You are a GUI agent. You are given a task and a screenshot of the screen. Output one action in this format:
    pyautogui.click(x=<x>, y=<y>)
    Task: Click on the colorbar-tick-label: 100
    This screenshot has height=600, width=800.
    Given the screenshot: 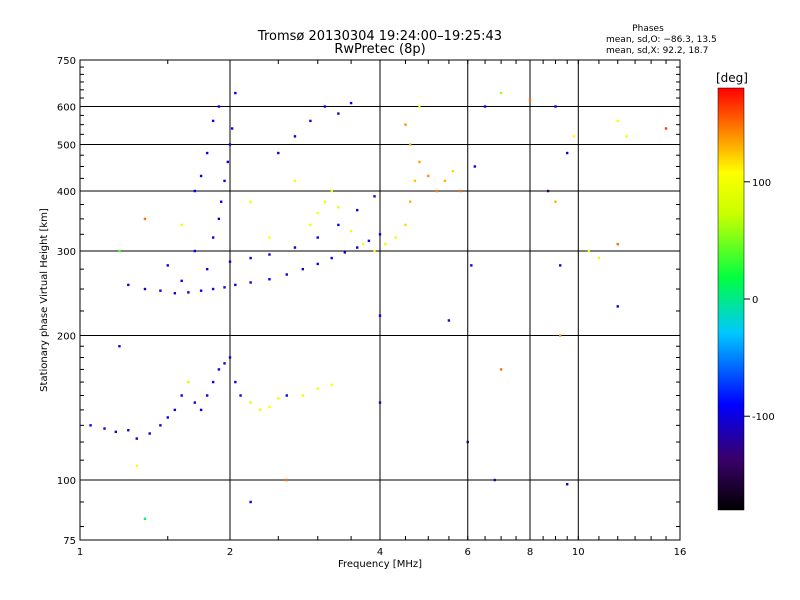 What is the action you would take?
    pyautogui.click(x=761, y=183)
    